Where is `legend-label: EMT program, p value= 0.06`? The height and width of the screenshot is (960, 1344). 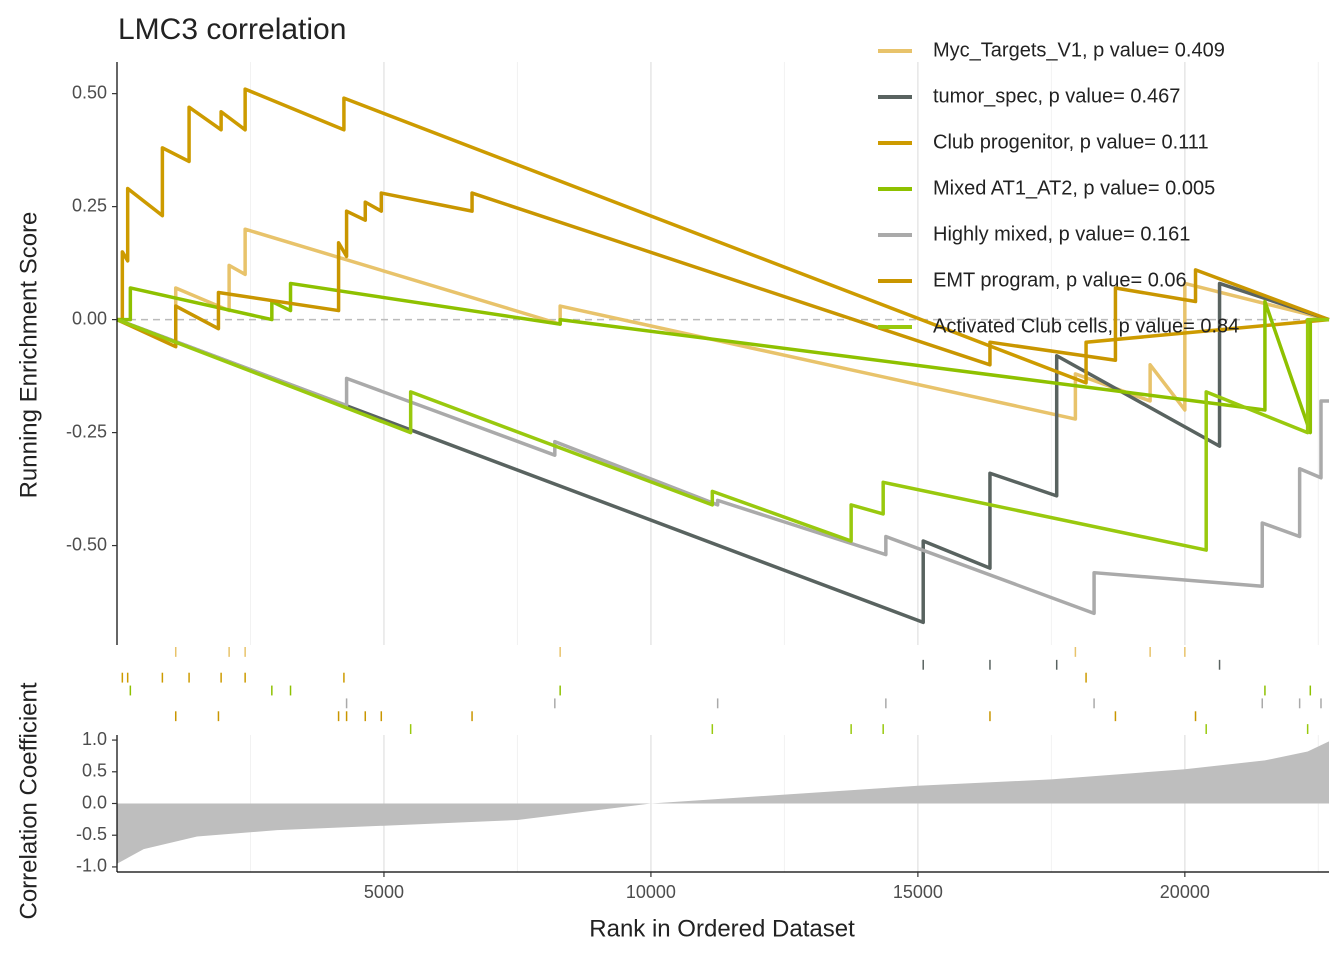
legend-label: EMT program, p value= 0.06 is located at coordinates (1060, 280).